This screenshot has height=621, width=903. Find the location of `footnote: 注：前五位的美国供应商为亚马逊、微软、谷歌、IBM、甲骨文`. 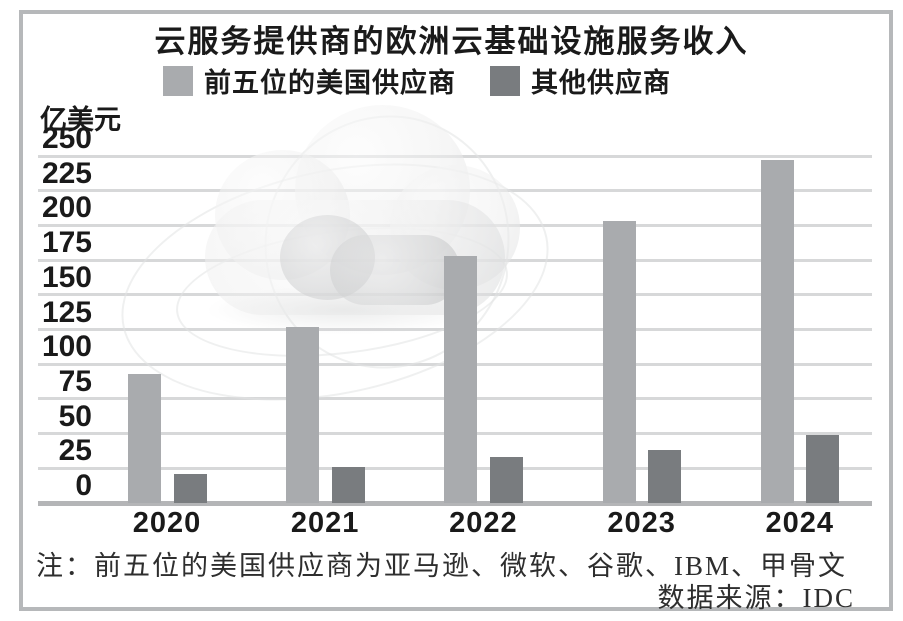

footnote: 注：前五位的美国供应商为亚马逊、微软、谷歌、IBM、甲骨文 is located at coordinates (442, 566).